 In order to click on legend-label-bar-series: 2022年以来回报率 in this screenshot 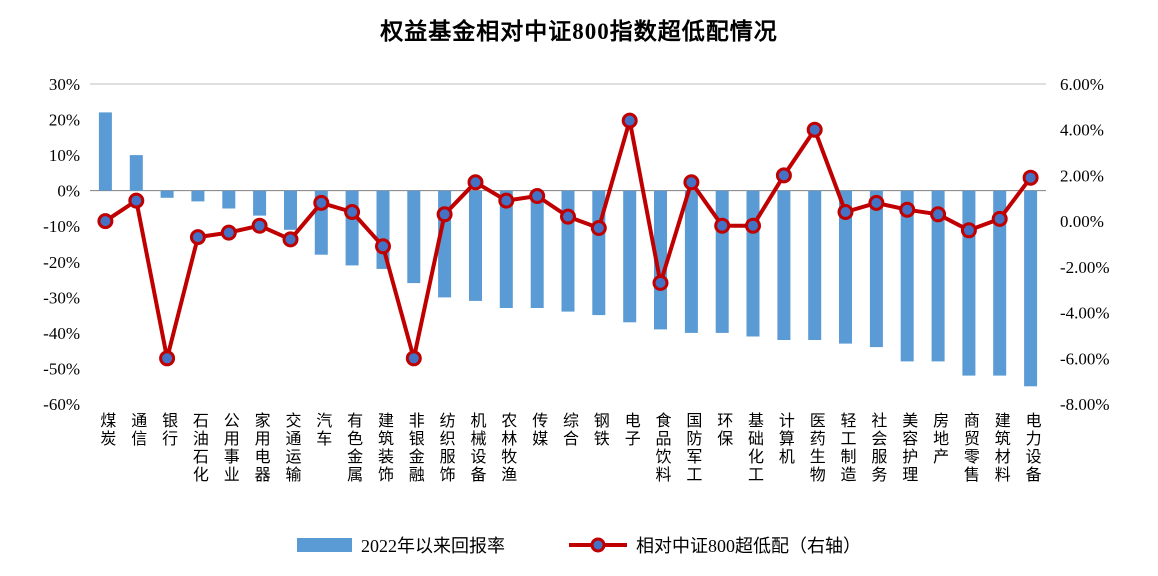, I will do `click(433, 546)`.